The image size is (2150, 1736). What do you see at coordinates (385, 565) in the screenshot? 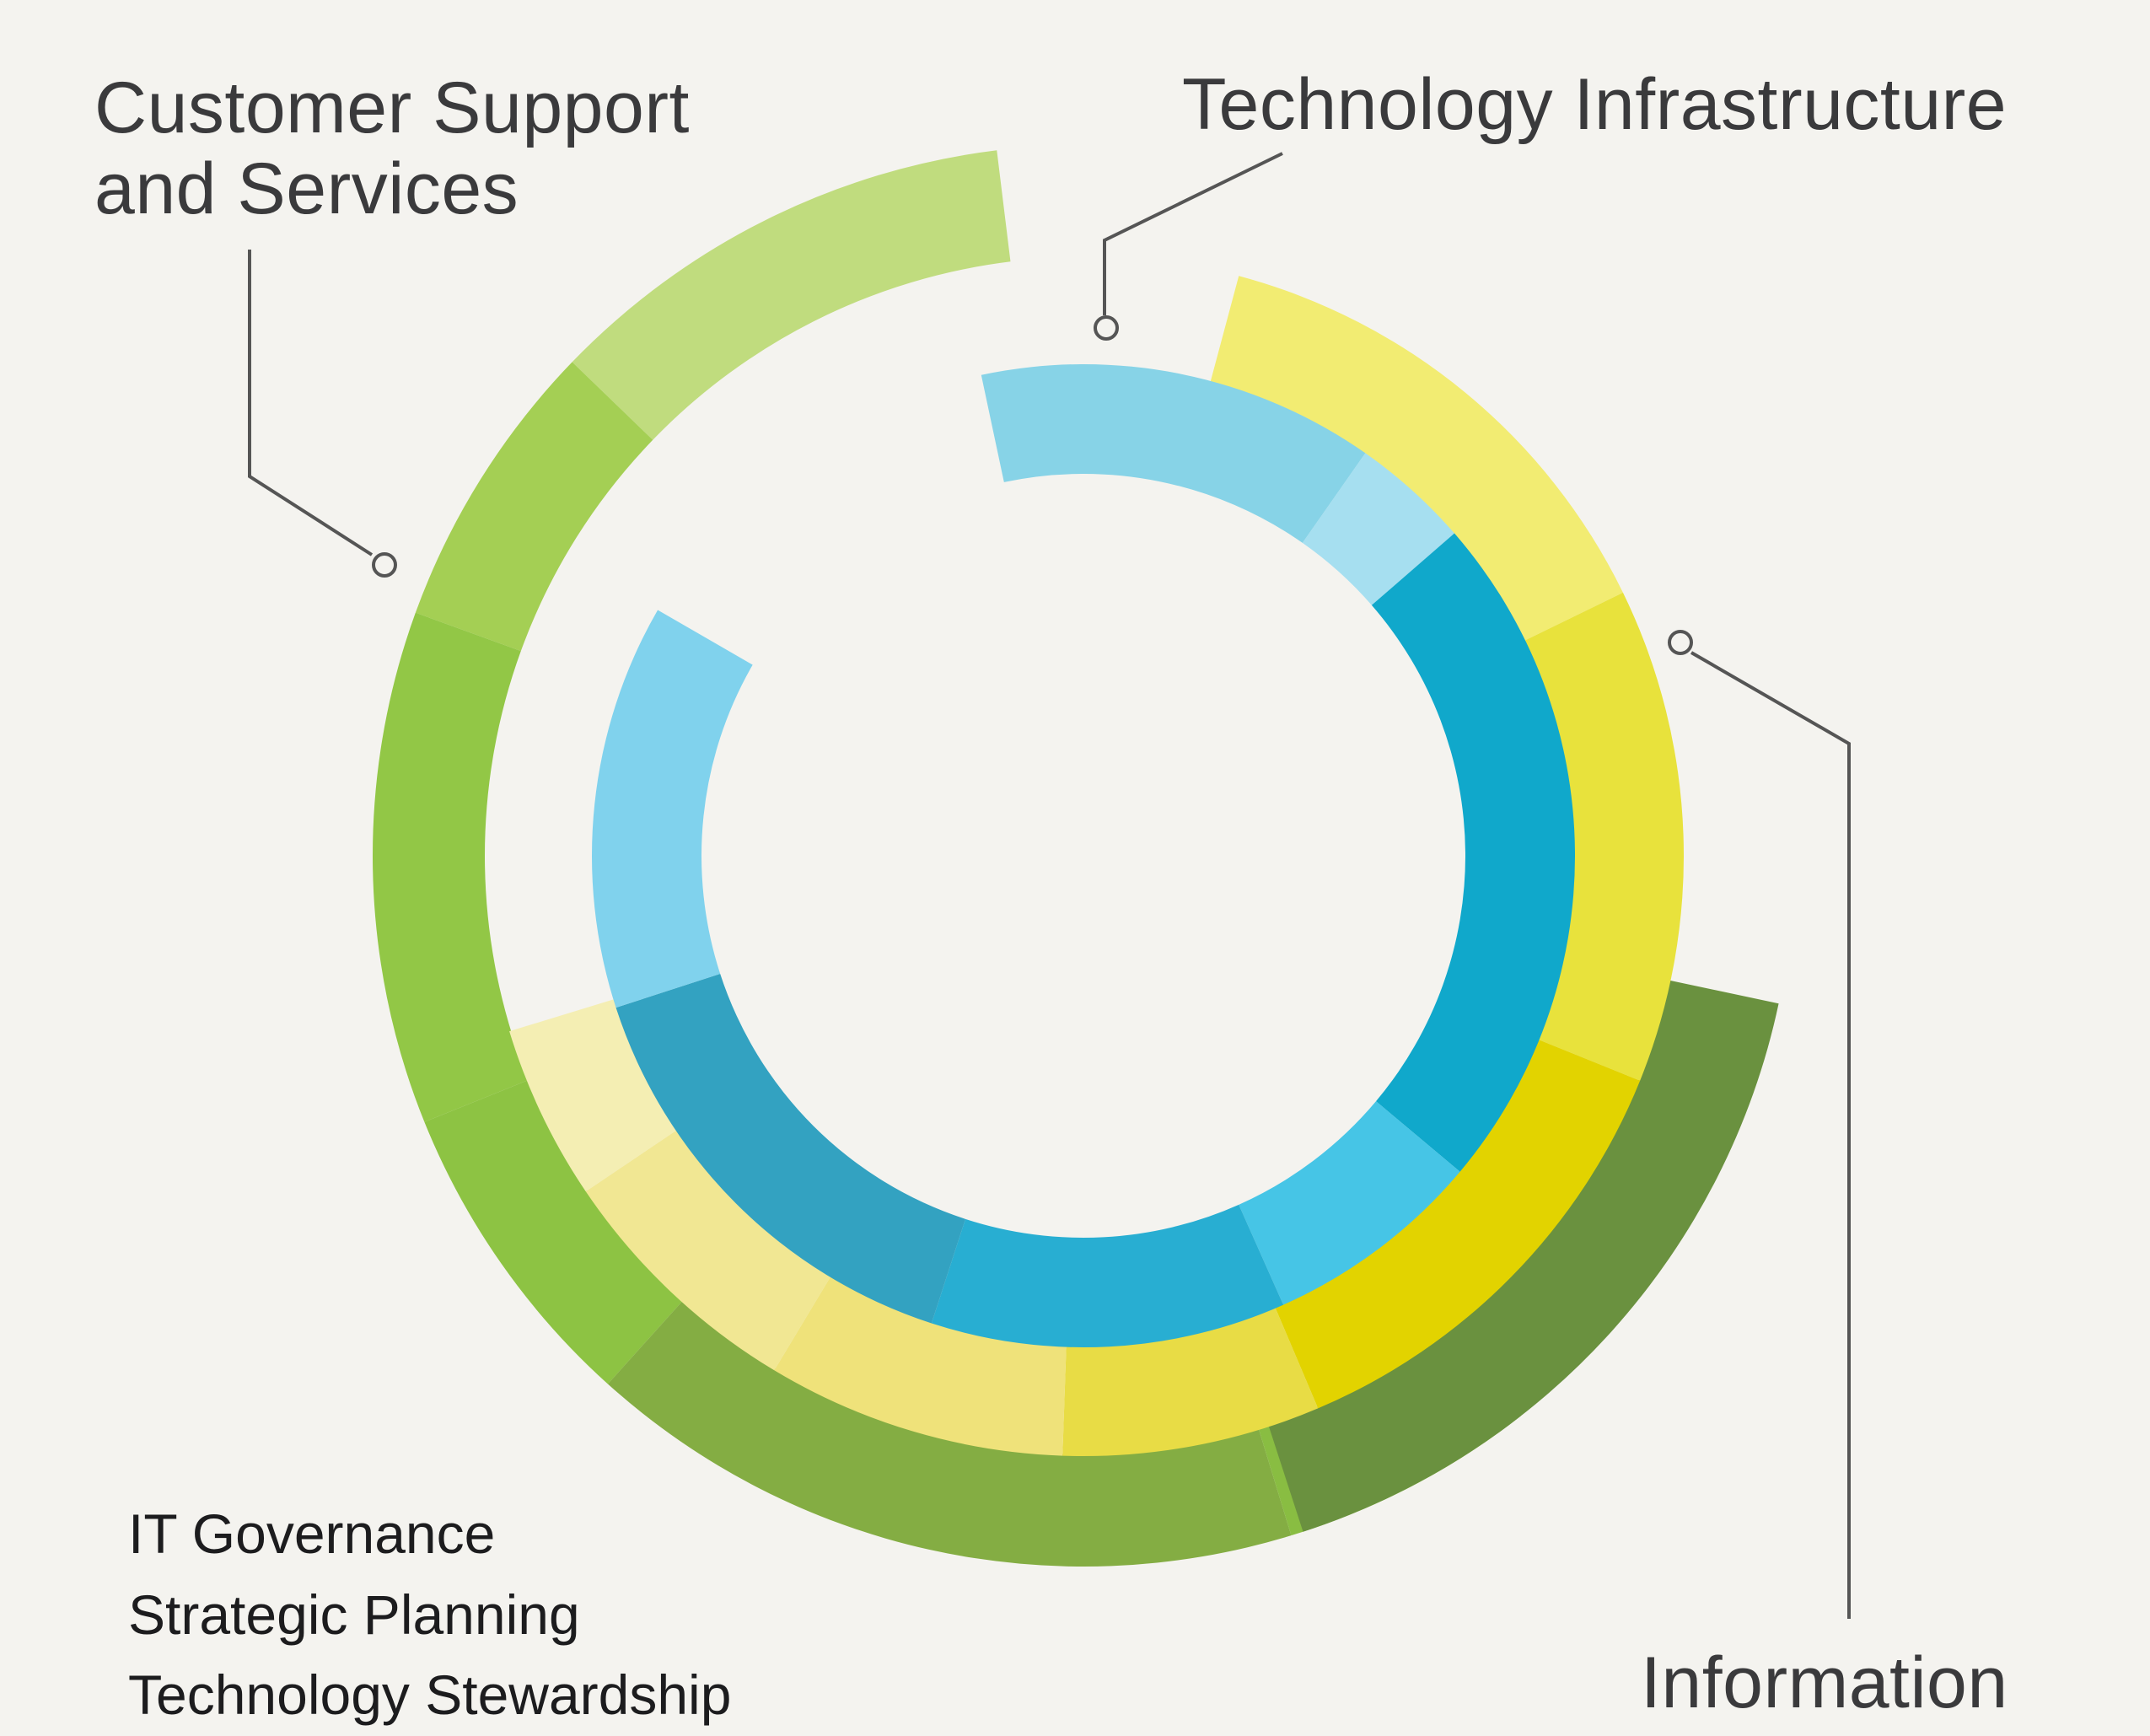
I see `customer-connector-dot` at bounding box center [385, 565].